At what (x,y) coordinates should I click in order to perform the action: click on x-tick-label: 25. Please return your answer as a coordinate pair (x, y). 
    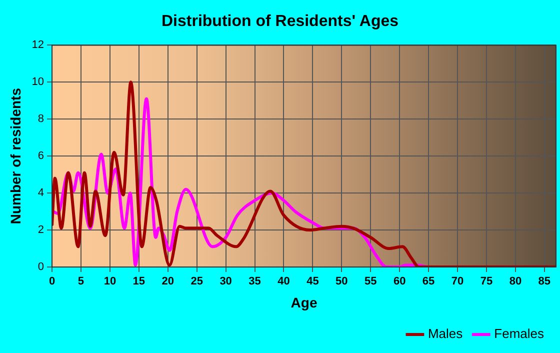
    Looking at the image, I should click on (196, 282).